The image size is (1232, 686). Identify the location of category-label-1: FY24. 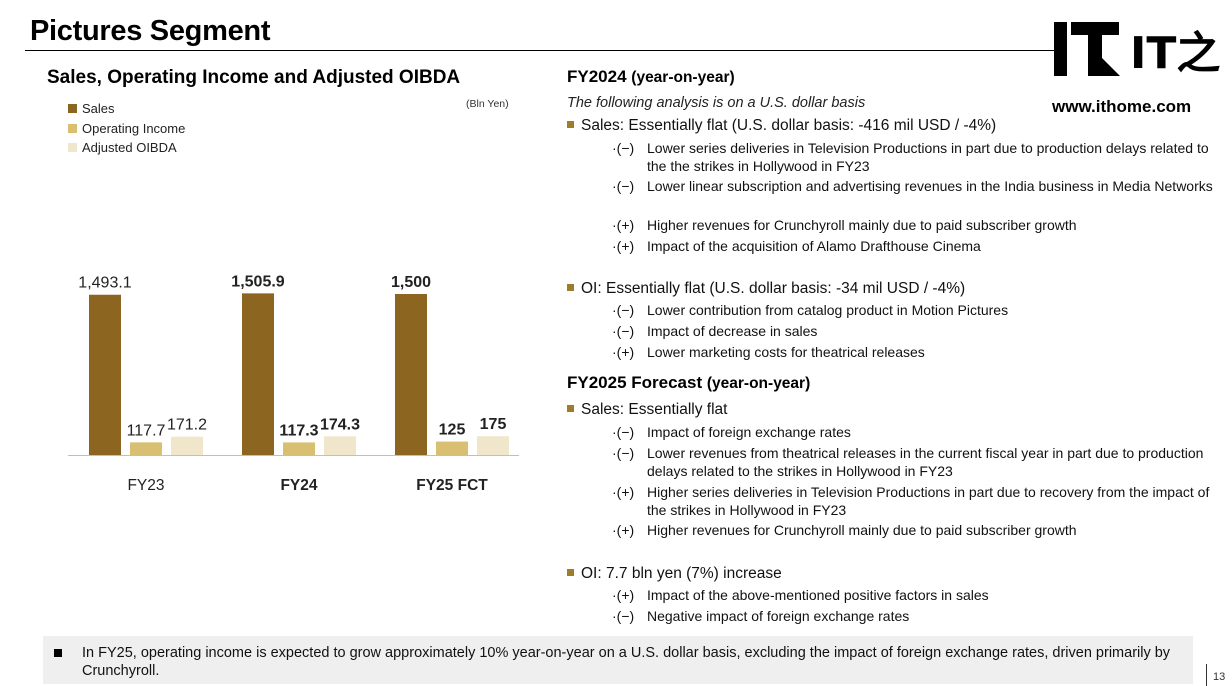
(298, 485).